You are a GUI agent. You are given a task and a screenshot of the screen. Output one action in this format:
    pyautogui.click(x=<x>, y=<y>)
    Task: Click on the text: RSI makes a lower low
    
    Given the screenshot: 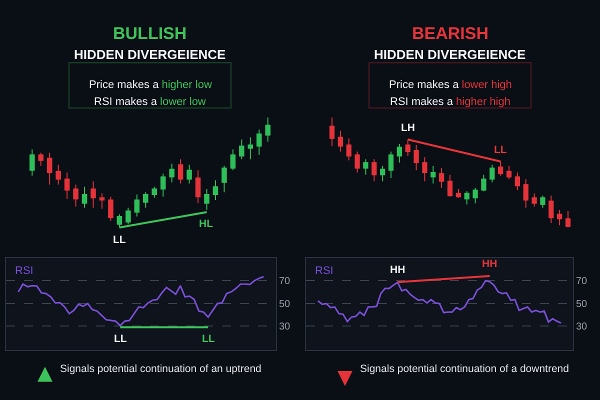 What is the action you would take?
    pyautogui.click(x=150, y=102)
    